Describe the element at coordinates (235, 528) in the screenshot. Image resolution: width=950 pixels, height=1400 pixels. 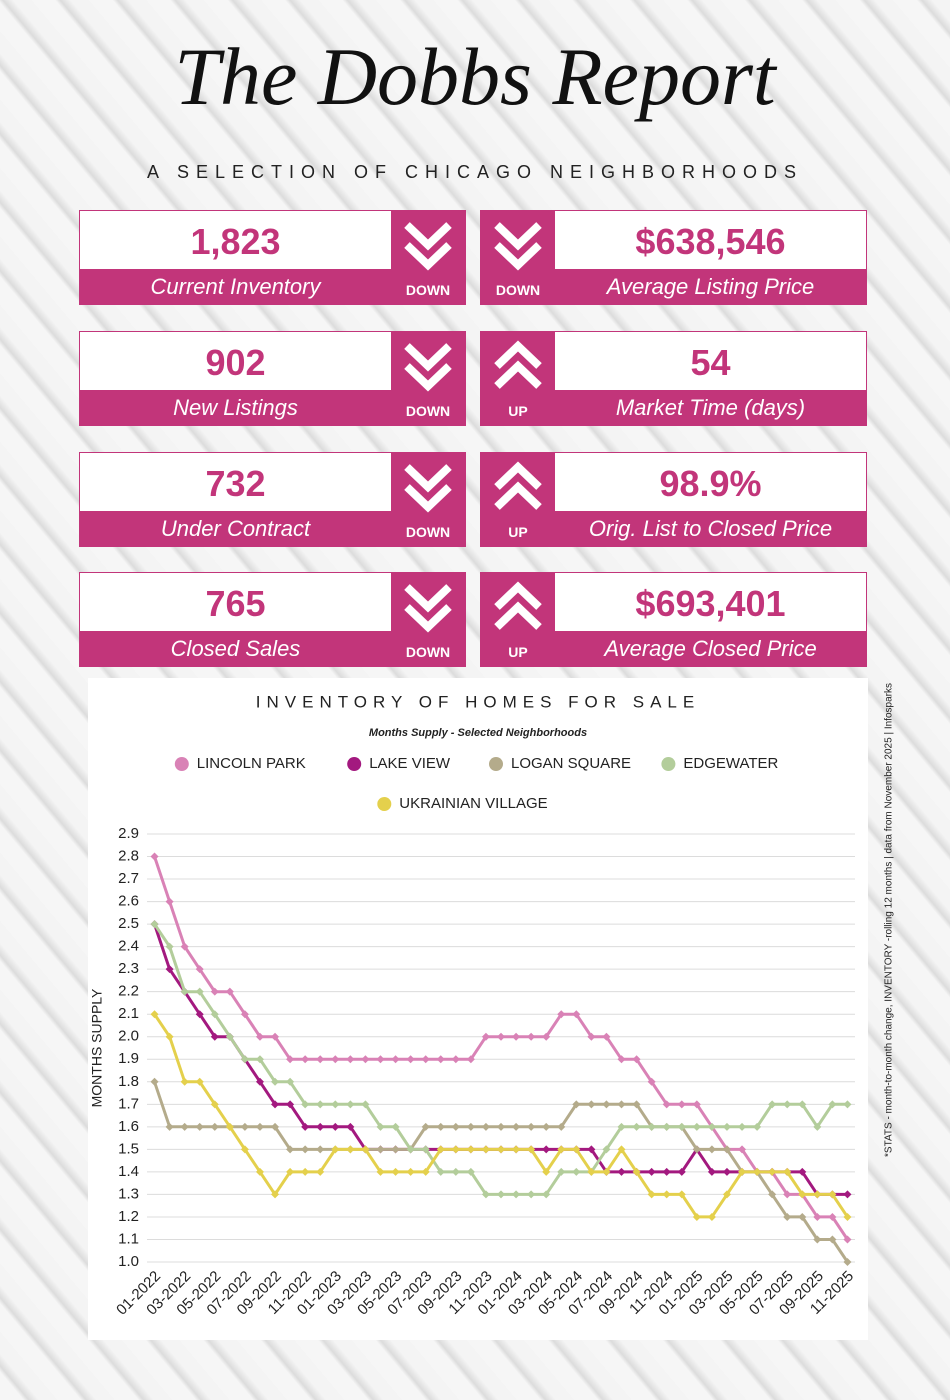
I see `stat-label: Under Contract` at that location.